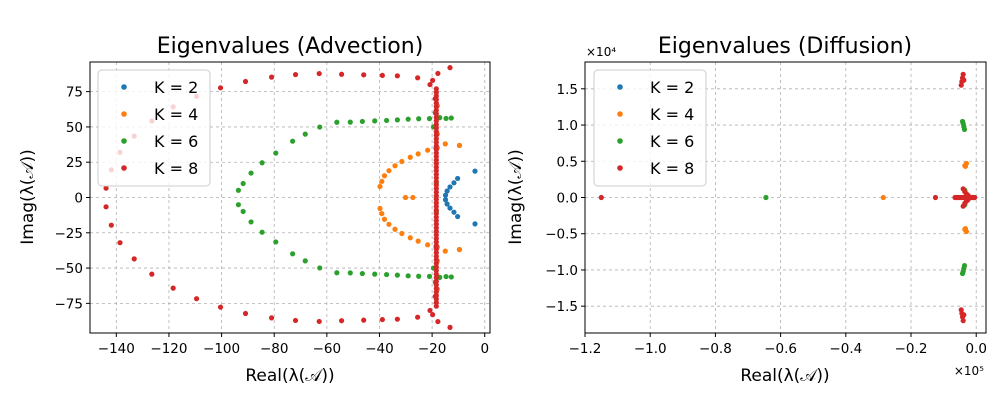 The image size is (1000, 400). Describe the element at coordinates (561, 307) in the screenshot. I see `y-tick-label: −1.5` at that location.